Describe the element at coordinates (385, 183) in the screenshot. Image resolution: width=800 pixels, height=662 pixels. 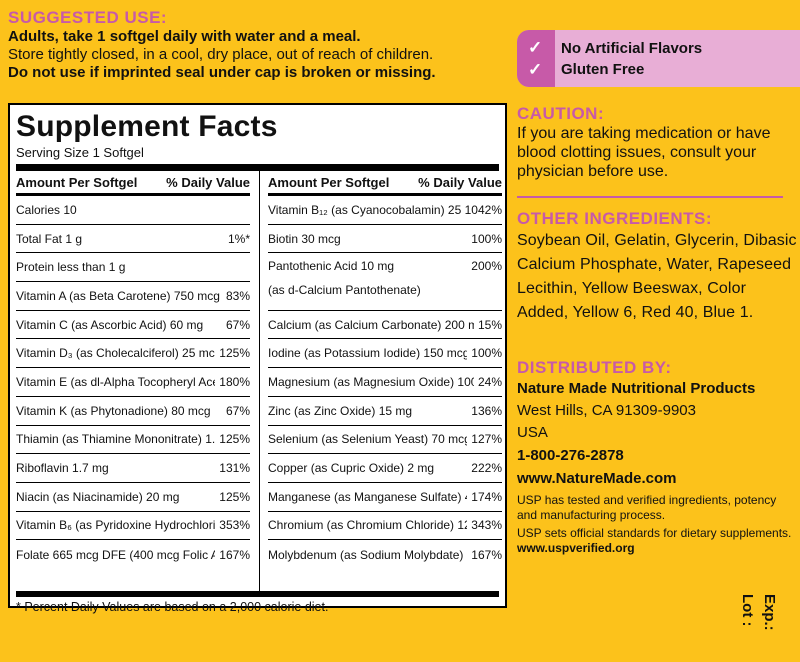
I see `facts-header-right: Amount Per Softgel % Daily Value` at that location.